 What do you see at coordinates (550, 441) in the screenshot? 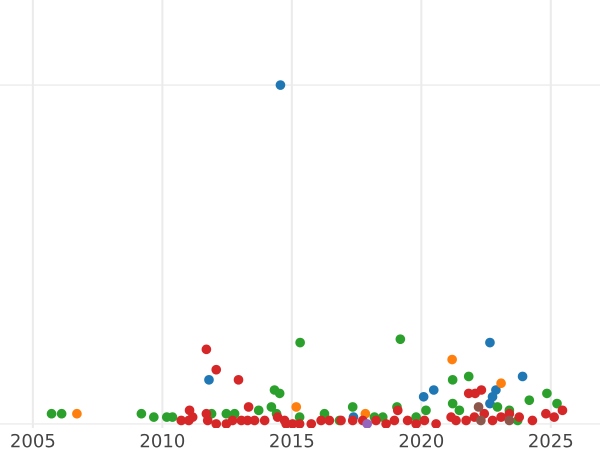
I see `x-tick-label: 2025` at bounding box center [550, 441].